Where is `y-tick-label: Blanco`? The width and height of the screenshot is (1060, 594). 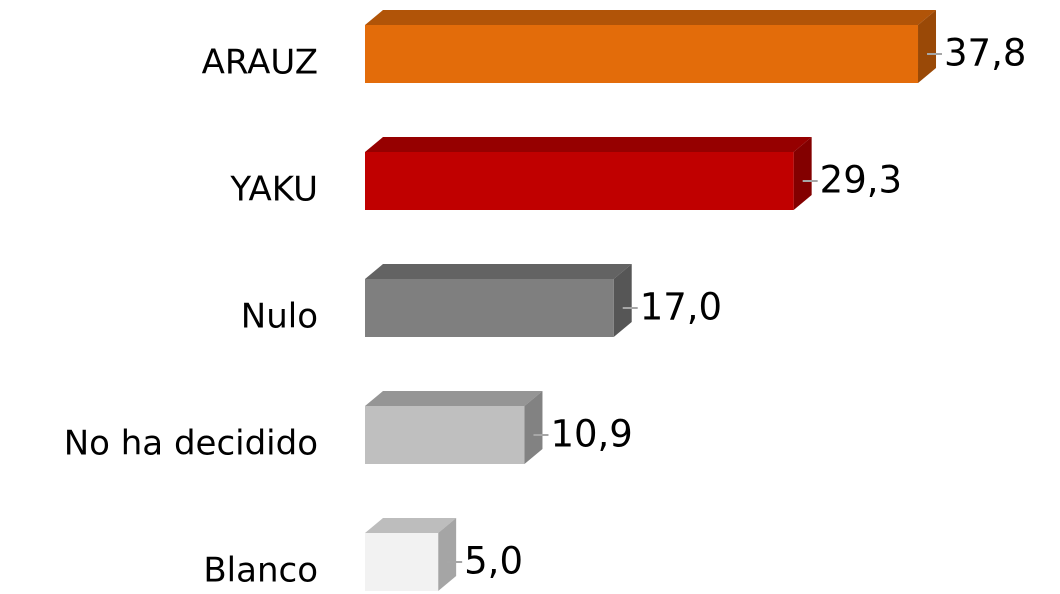
y-tick-label: Blanco is located at coordinates (260, 571).